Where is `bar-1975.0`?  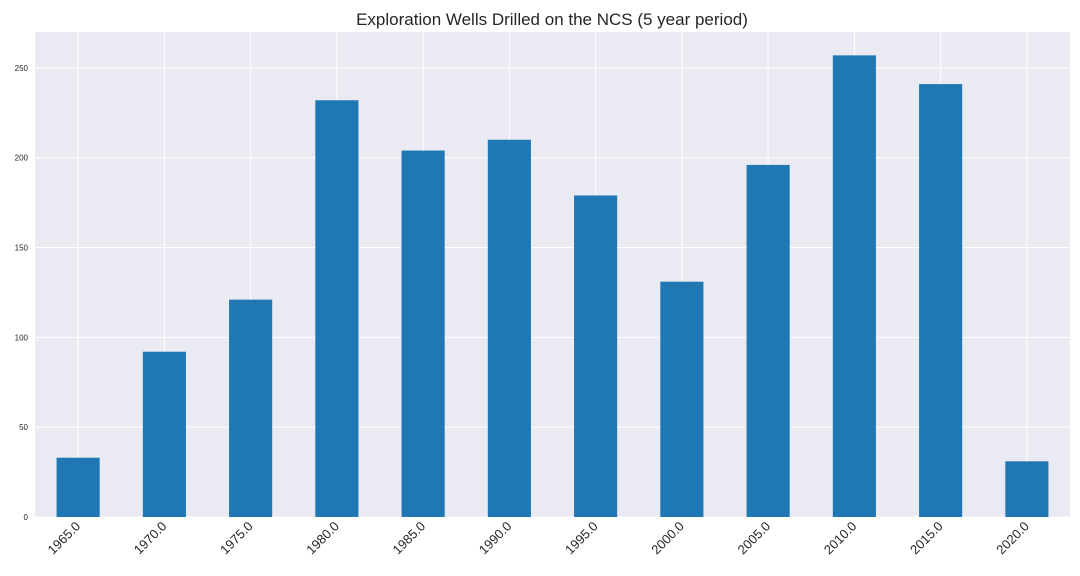 bar-1975.0 is located at coordinates (251, 408).